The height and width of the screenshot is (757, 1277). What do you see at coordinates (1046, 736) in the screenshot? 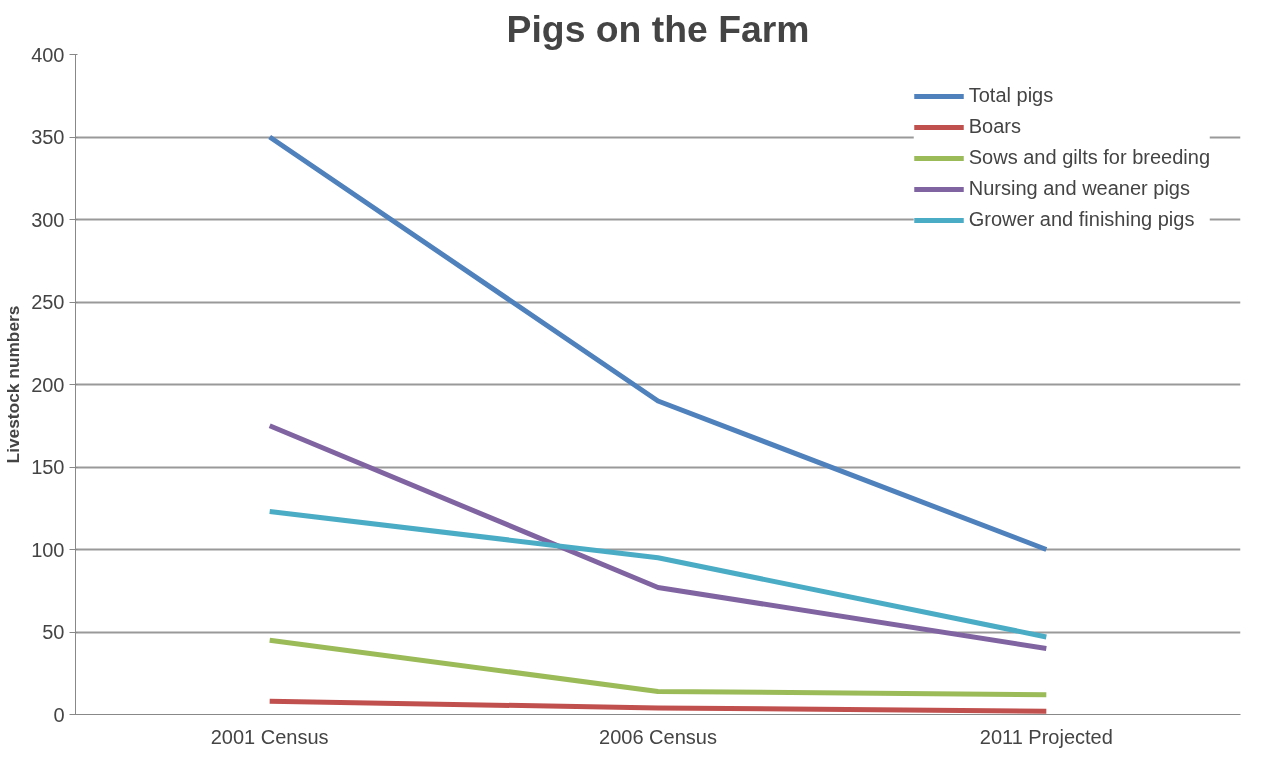
I see `x-tick-label: 2011 Projected` at bounding box center [1046, 736].